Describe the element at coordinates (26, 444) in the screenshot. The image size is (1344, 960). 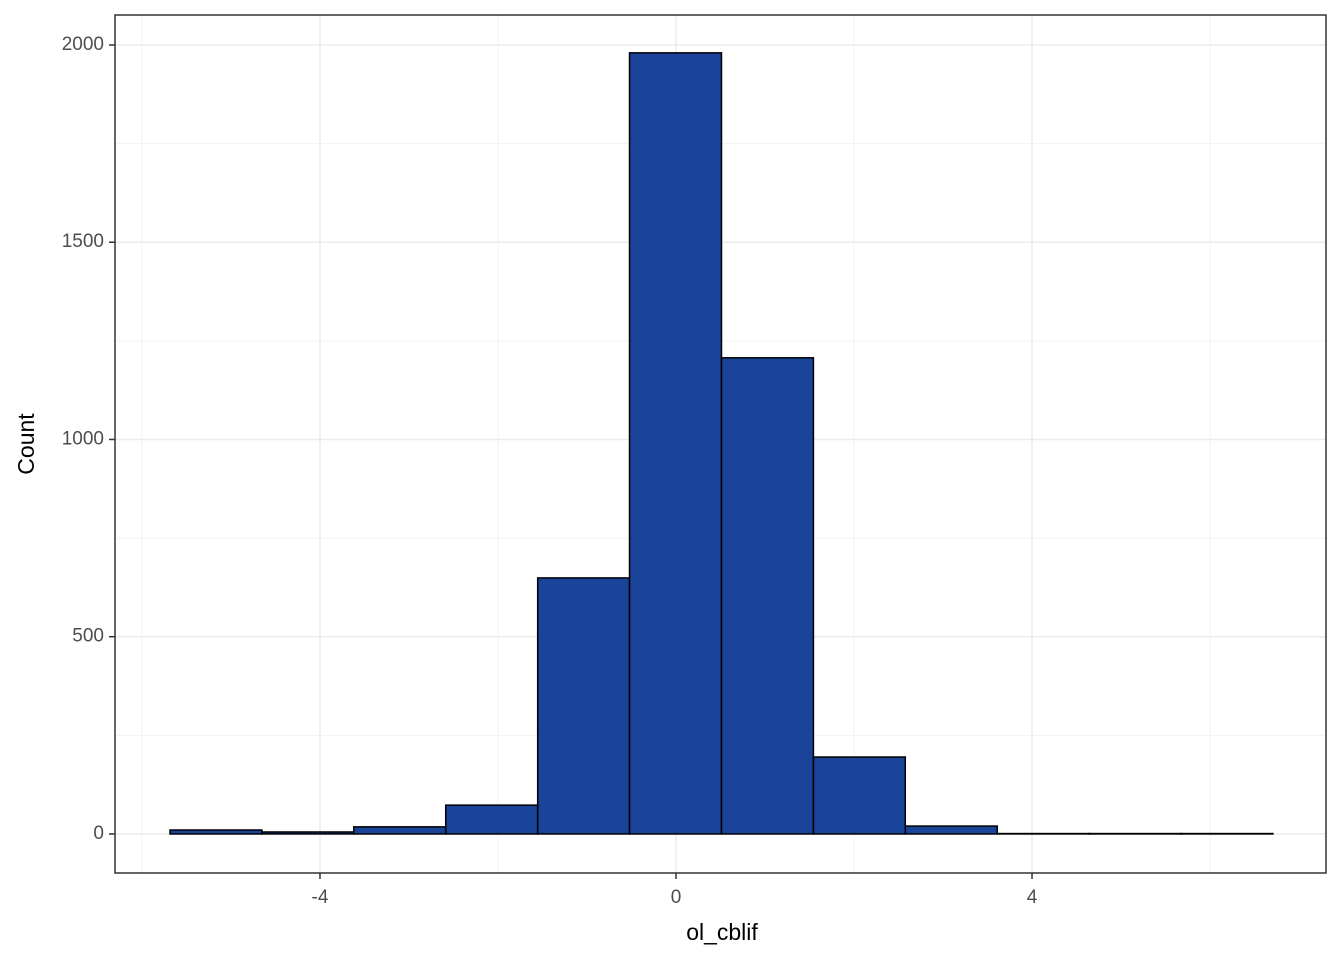
I see `y-axis-label: Count` at that location.